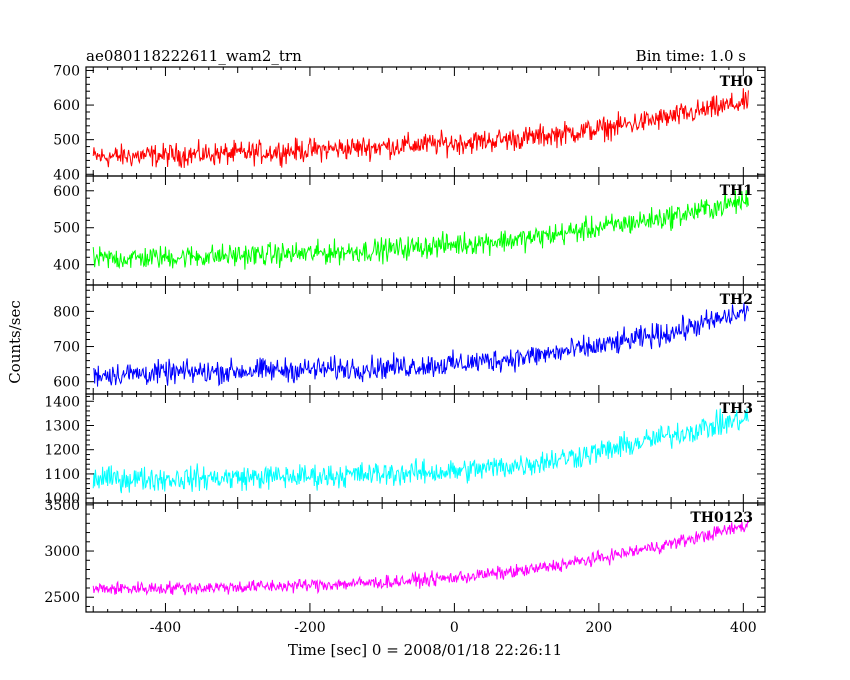  What do you see at coordinates (736, 409) in the screenshot?
I see `panel-label: TH3` at bounding box center [736, 409].